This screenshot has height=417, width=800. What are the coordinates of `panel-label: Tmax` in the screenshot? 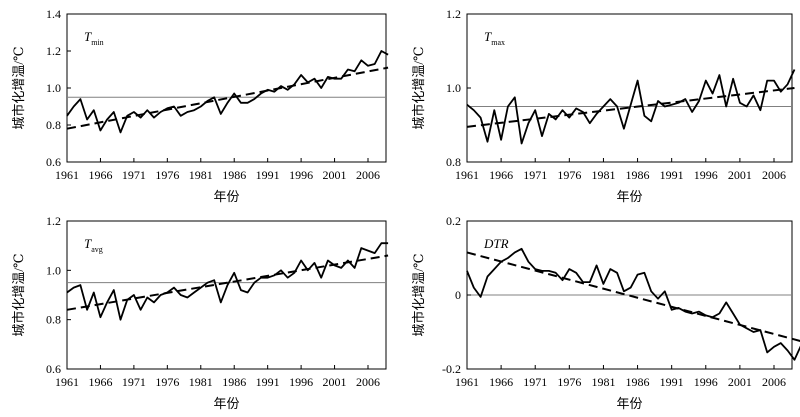 It's located at (494, 38).